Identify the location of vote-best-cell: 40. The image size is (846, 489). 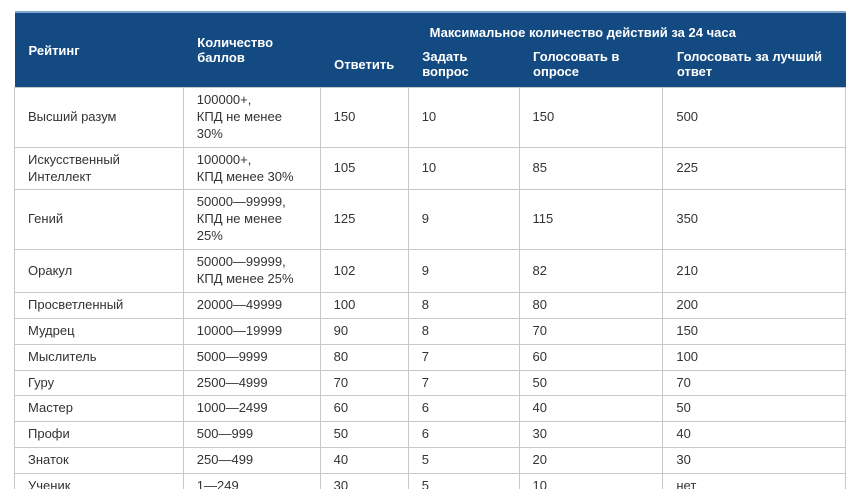
(754, 435).